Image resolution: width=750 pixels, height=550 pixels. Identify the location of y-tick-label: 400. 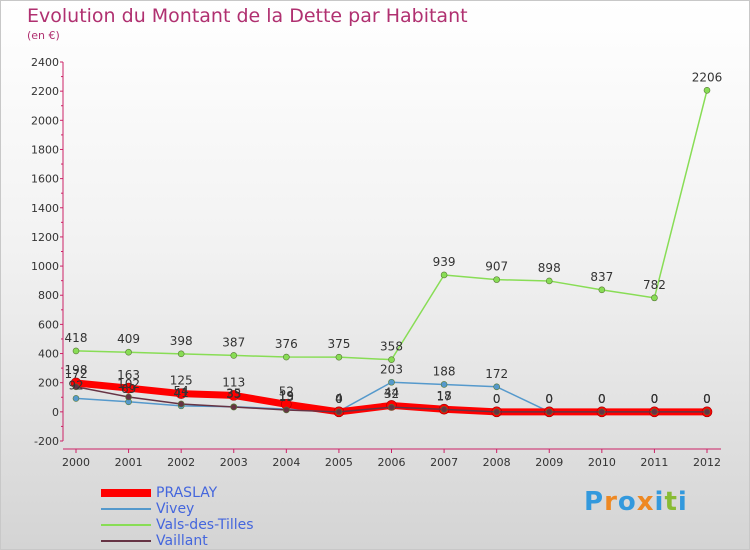
(48, 354).